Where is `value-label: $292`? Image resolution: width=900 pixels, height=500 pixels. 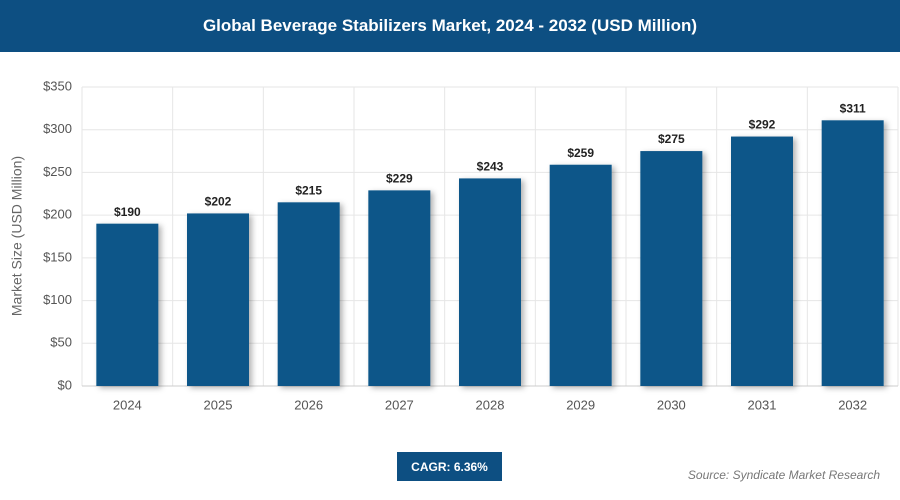 value-label: $292 is located at coordinates (762, 125).